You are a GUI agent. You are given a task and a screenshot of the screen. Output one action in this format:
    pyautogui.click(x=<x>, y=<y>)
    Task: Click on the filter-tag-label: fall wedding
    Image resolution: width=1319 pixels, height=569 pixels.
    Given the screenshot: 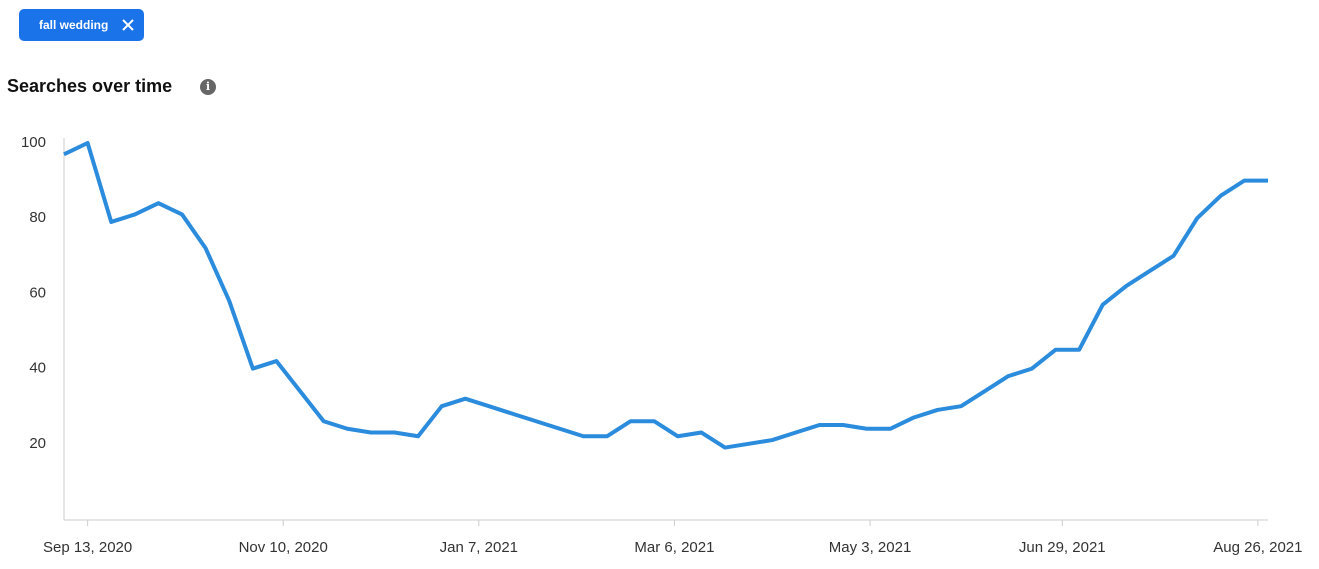 What is the action you would take?
    pyautogui.click(x=74, y=25)
    